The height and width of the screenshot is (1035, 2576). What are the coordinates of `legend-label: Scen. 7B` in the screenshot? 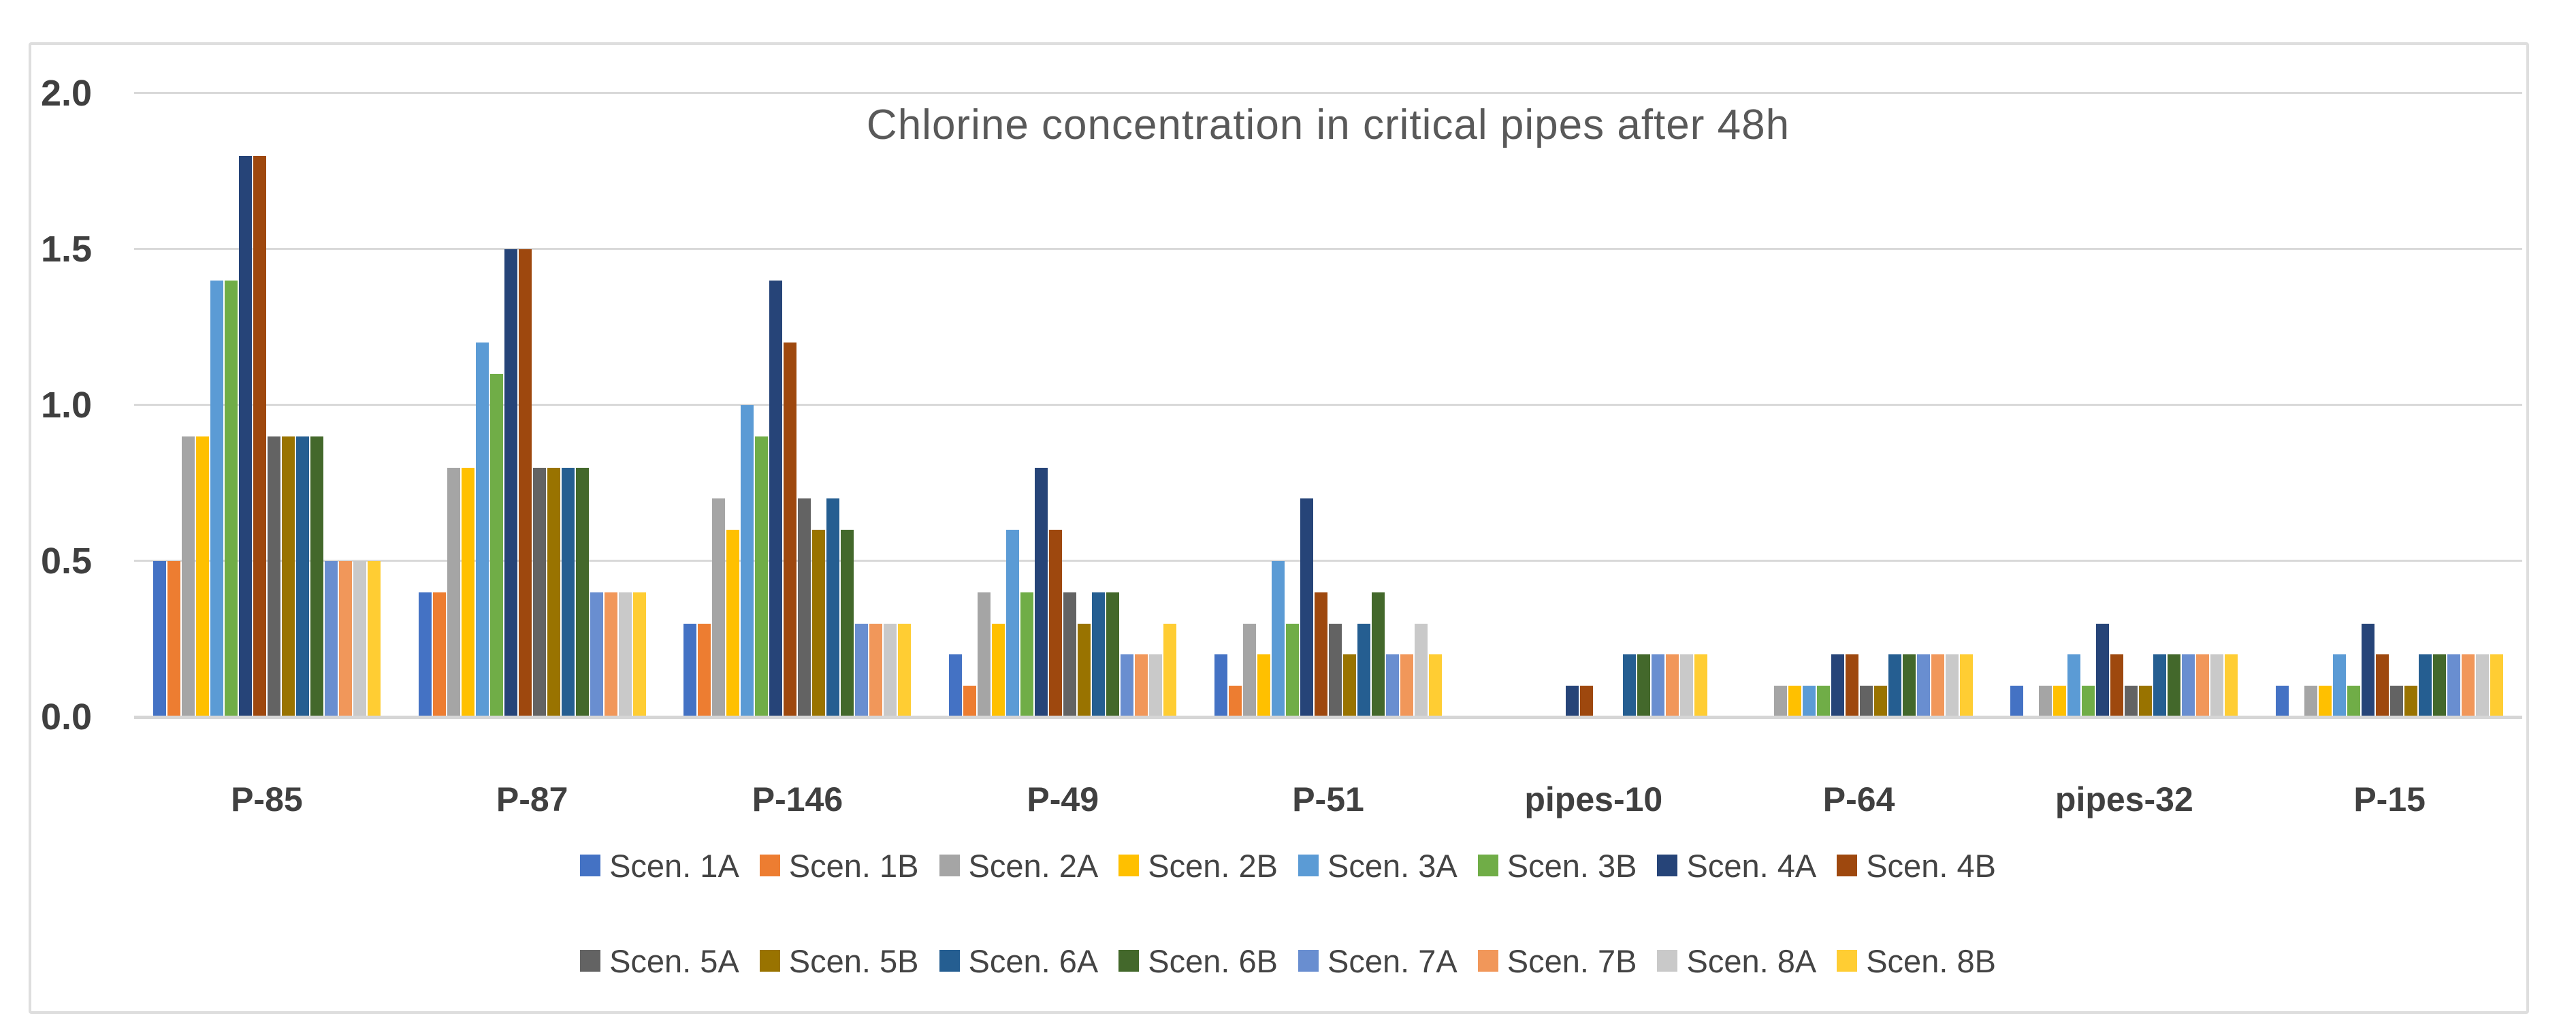 It's located at (1572, 960).